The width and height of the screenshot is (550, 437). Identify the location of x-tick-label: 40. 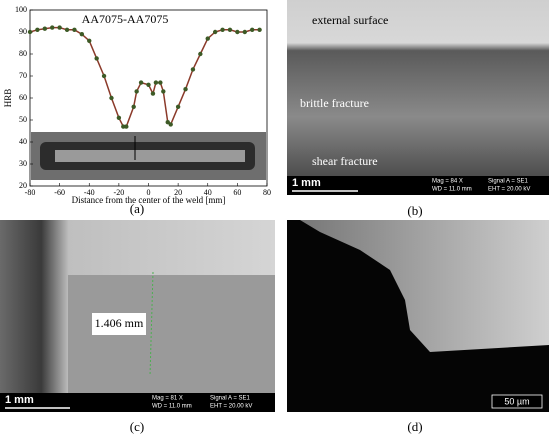
(208, 192).